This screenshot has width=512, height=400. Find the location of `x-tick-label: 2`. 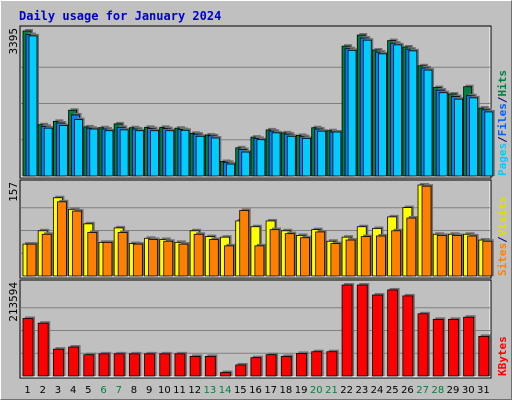

x-tick-label: 2 is located at coordinates (43, 390).